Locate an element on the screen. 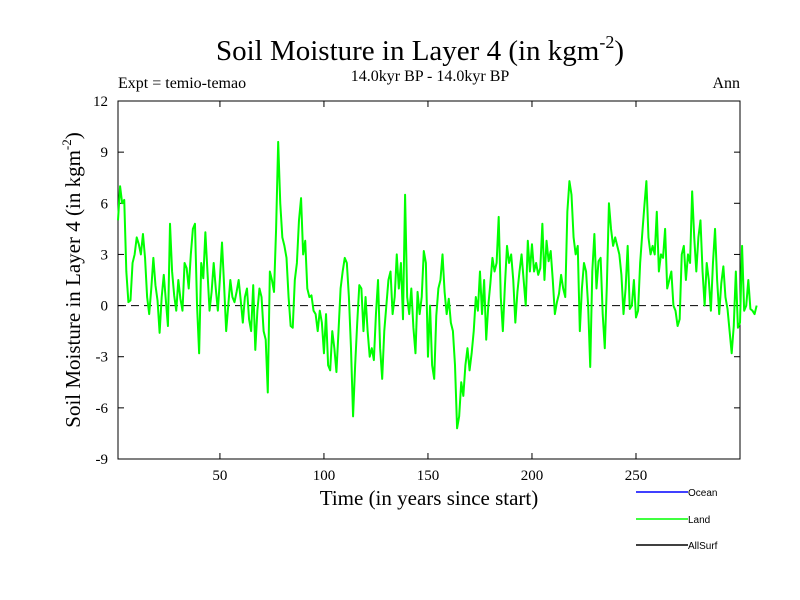 This screenshot has width=800, height=600. y-tick-label: 12 is located at coordinates (100, 102).